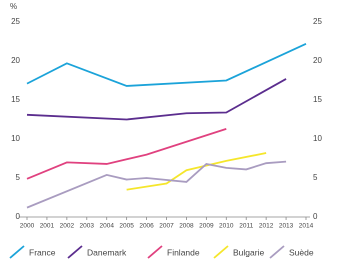 The width and height of the screenshot is (337, 269). What do you see at coordinates (306, 226) in the screenshot?
I see `x-tick-label: 2014` at bounding box center [306, 226].